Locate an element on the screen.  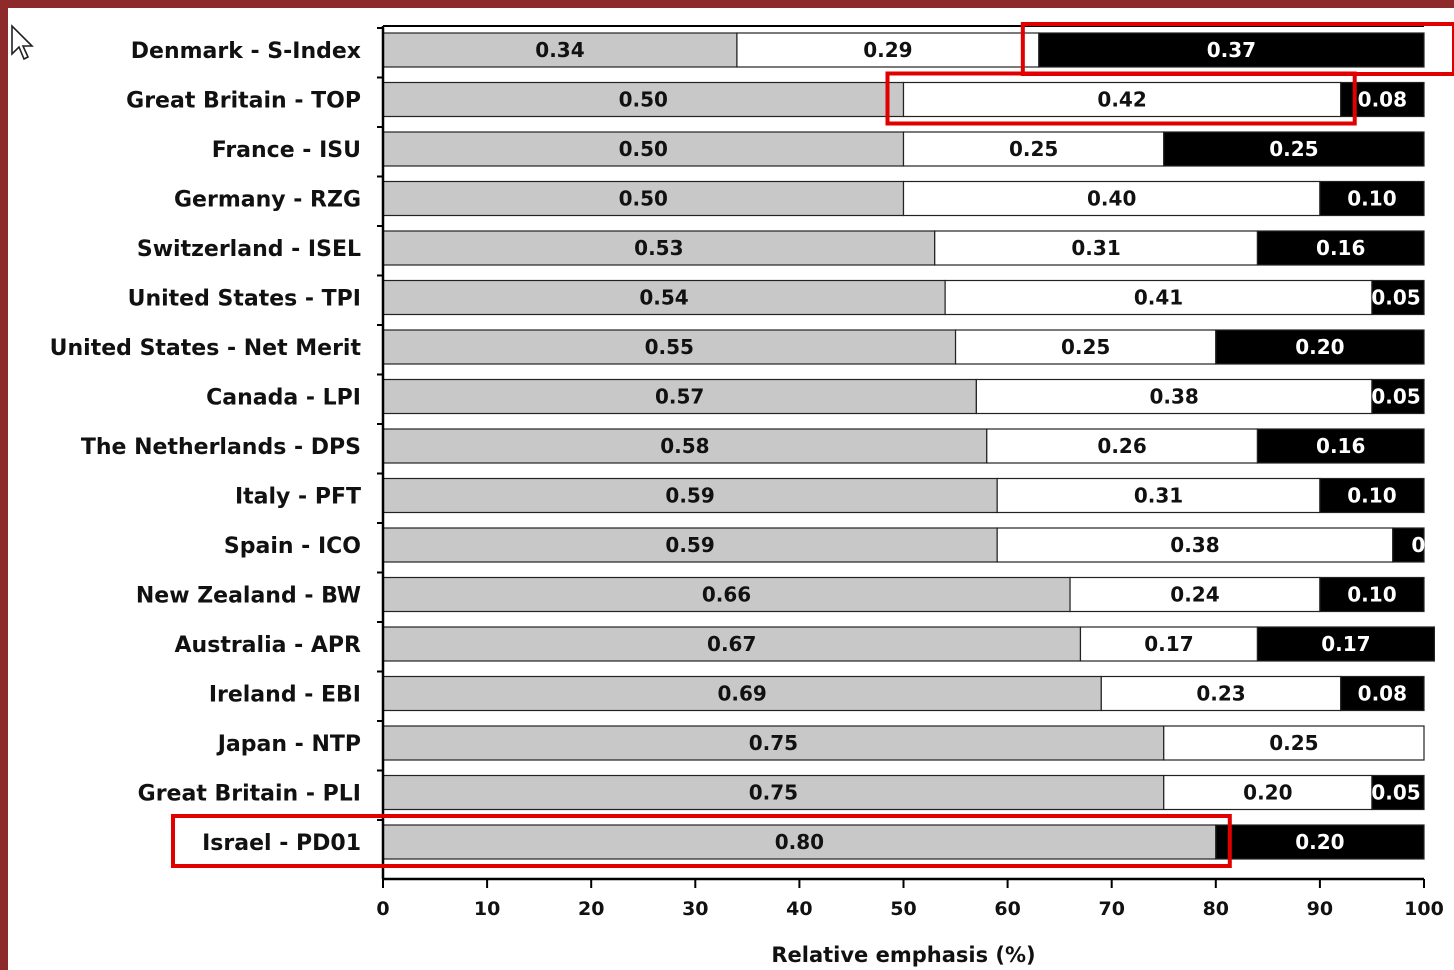
x-tick-label: 30 is located at coordinates (695, 909).